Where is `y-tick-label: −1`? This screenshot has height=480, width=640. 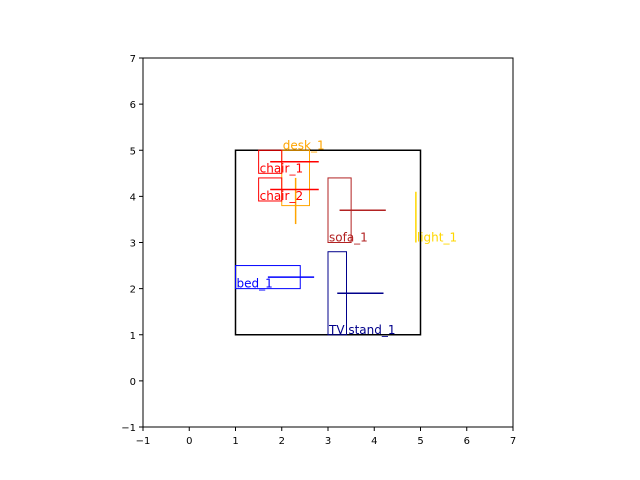 y-tick-label: −1 is located at coordinates (128, 428).